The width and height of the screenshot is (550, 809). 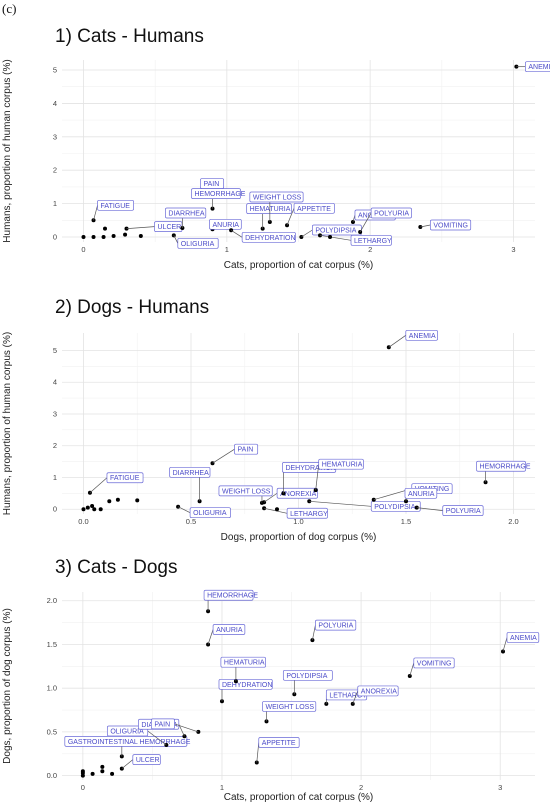 I want to click on x-tick-label: 0.5, so click(x=191, y=521).